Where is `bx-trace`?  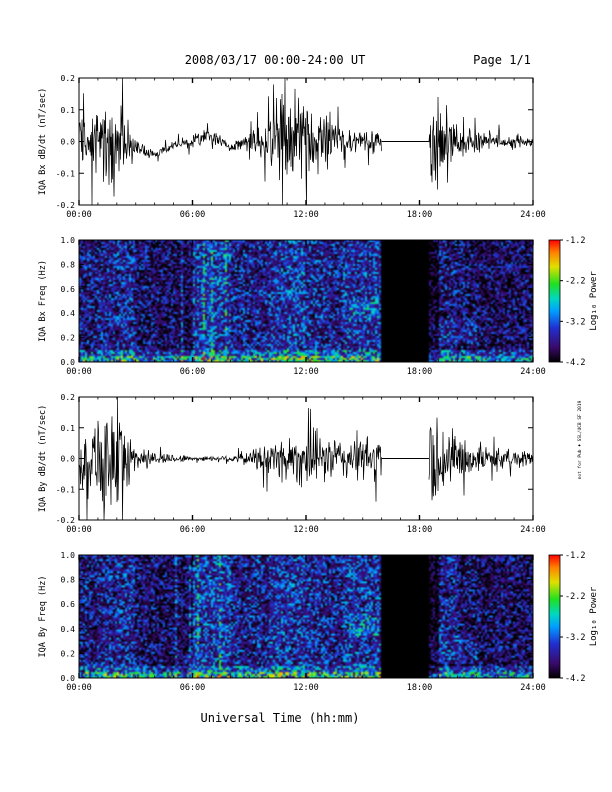
bx-trace is located at coordinates (306, 141).